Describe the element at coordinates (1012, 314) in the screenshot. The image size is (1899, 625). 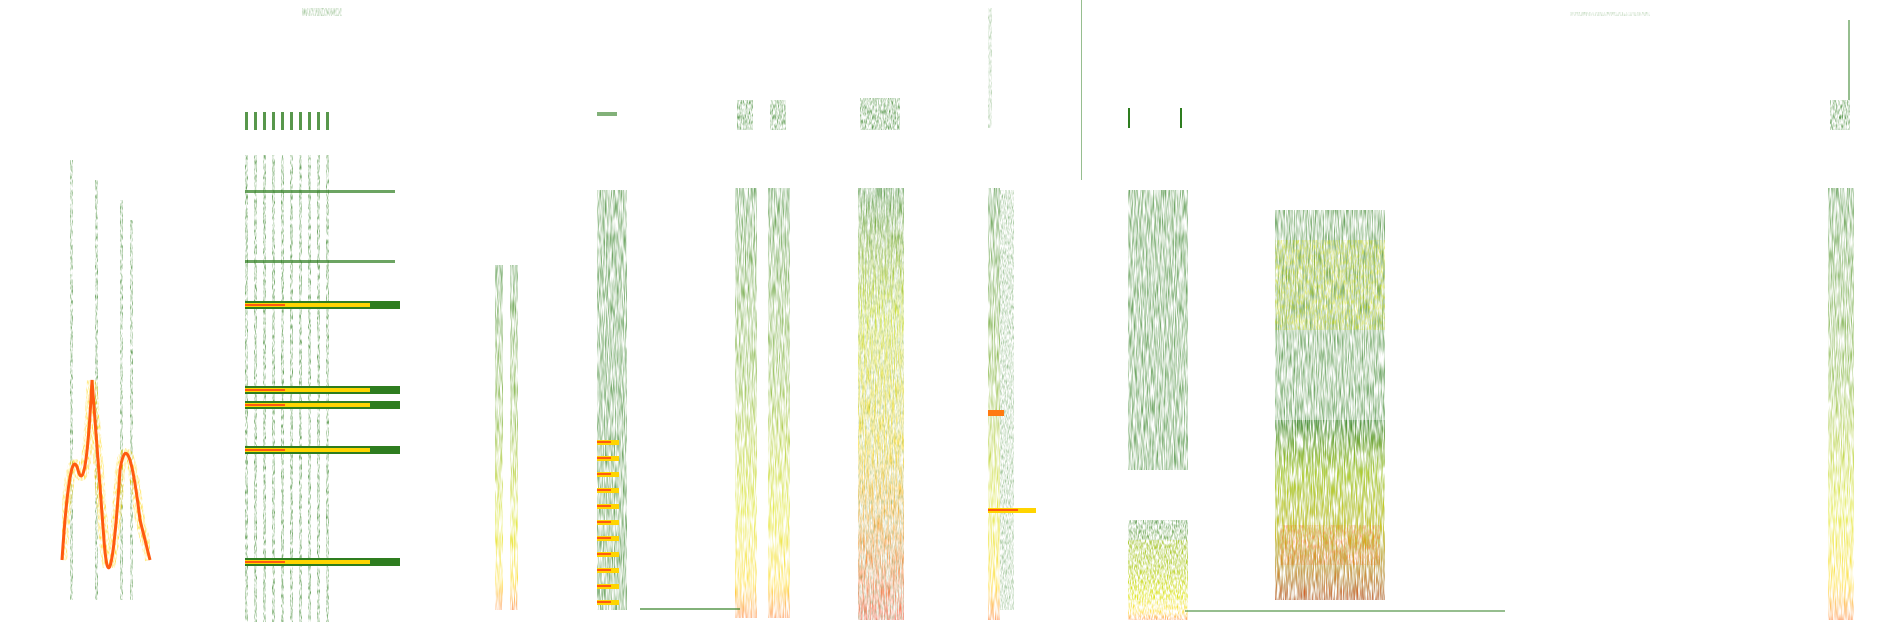
I see `segment-7-narrow-band` at that location.